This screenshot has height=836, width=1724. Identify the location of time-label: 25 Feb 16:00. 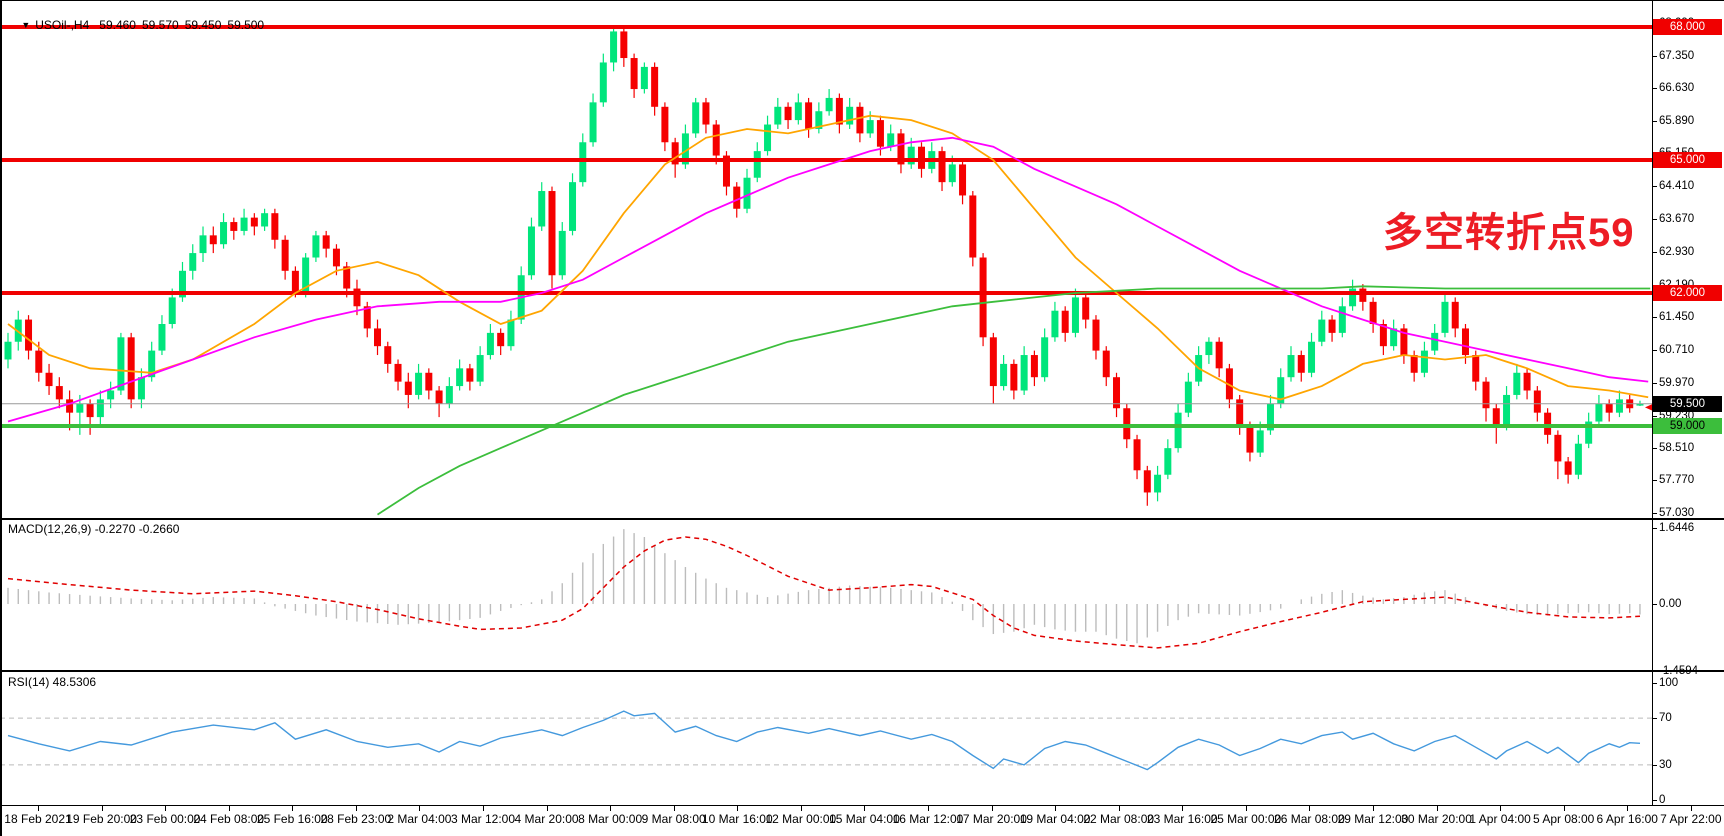
(292, 819).